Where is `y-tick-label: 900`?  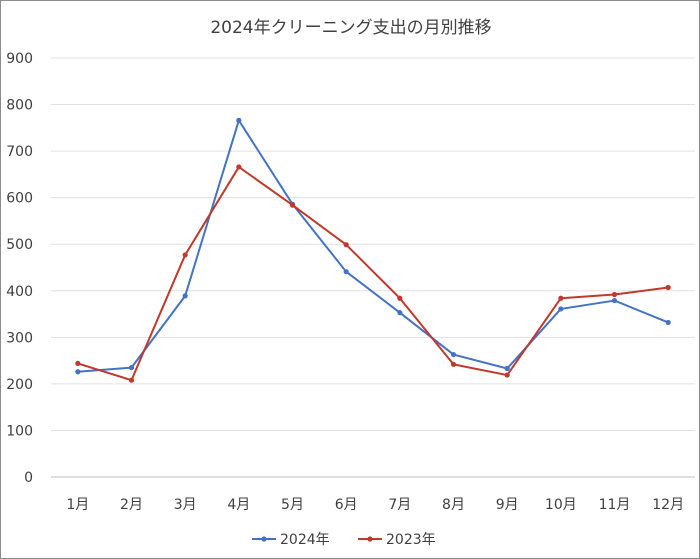
y-tick-label: 900 is located at coordinates (19, 59).